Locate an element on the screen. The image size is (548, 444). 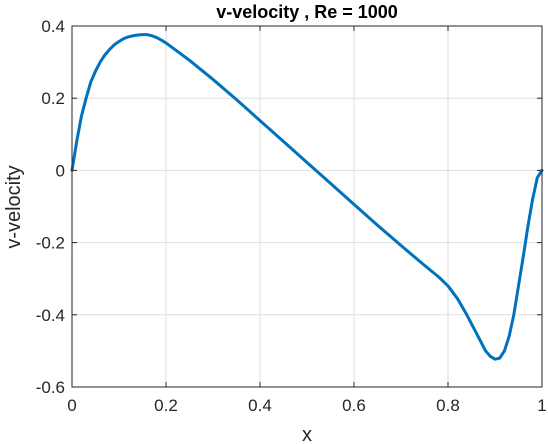
y-axis-label: v-velocity is located at coordinates (14, 206).